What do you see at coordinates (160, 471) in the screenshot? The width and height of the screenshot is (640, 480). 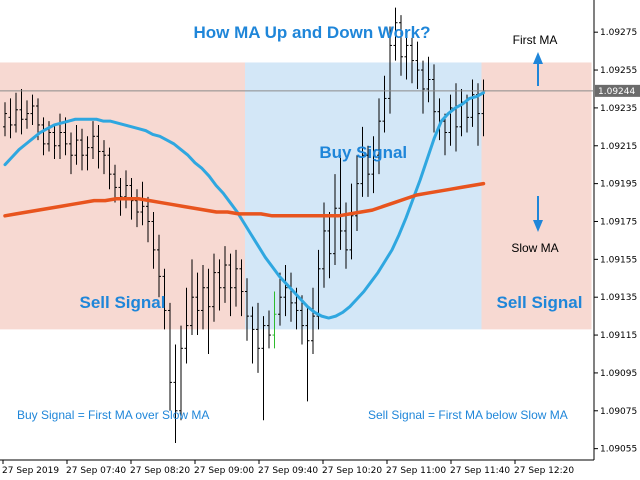 I see `x-tick-label: 27 Sep 08:20` at bounding box center [160, 471].